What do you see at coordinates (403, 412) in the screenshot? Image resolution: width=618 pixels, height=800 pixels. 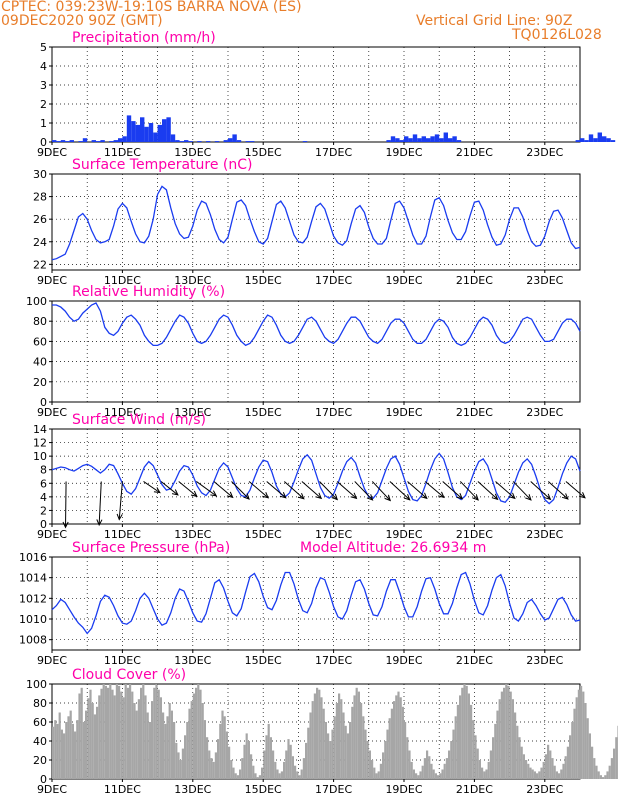 I see `humidity-xtick-label: 19DEC` at bounding box center [403, 412].